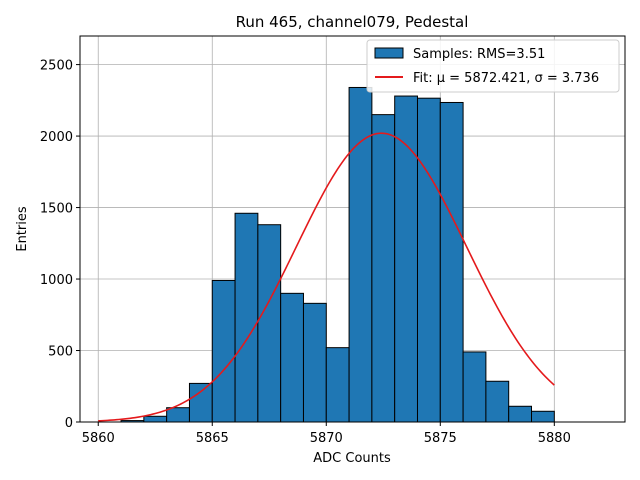 Image resolution: width=640 pixels, height=480 pixels. I want to click on y-tick-label: 2500, so click(56, 66).